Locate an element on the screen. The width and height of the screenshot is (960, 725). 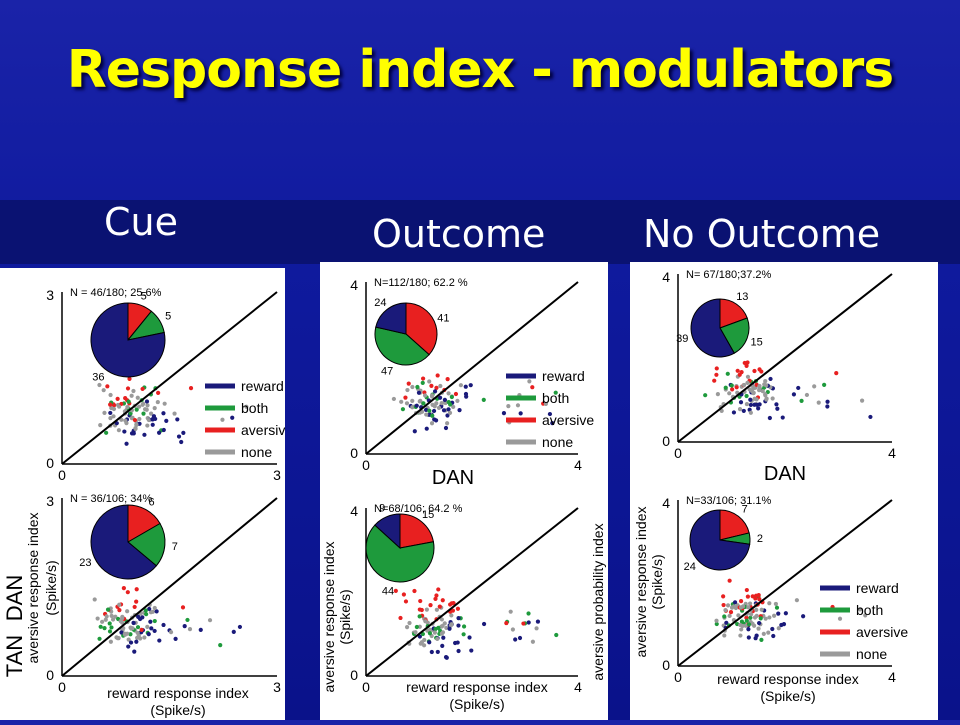
cue-dan-pie-slice-both is located at coordinates (146, 544).